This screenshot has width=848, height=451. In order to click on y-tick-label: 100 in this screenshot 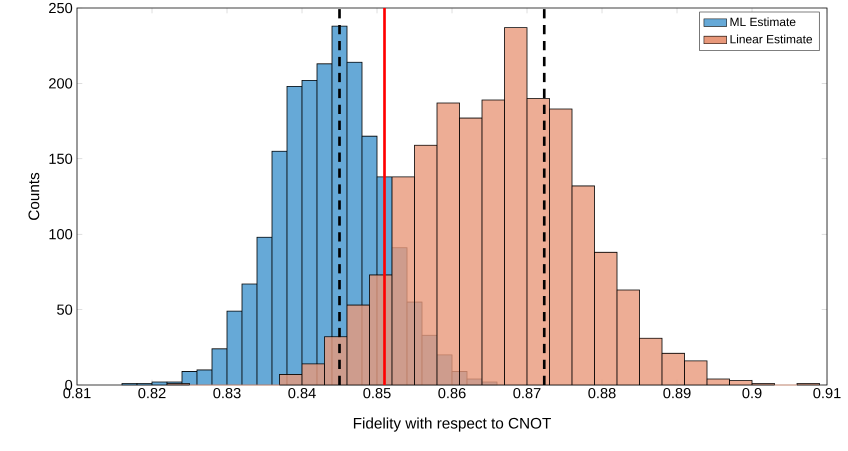, I will do `click(60, 234)`.